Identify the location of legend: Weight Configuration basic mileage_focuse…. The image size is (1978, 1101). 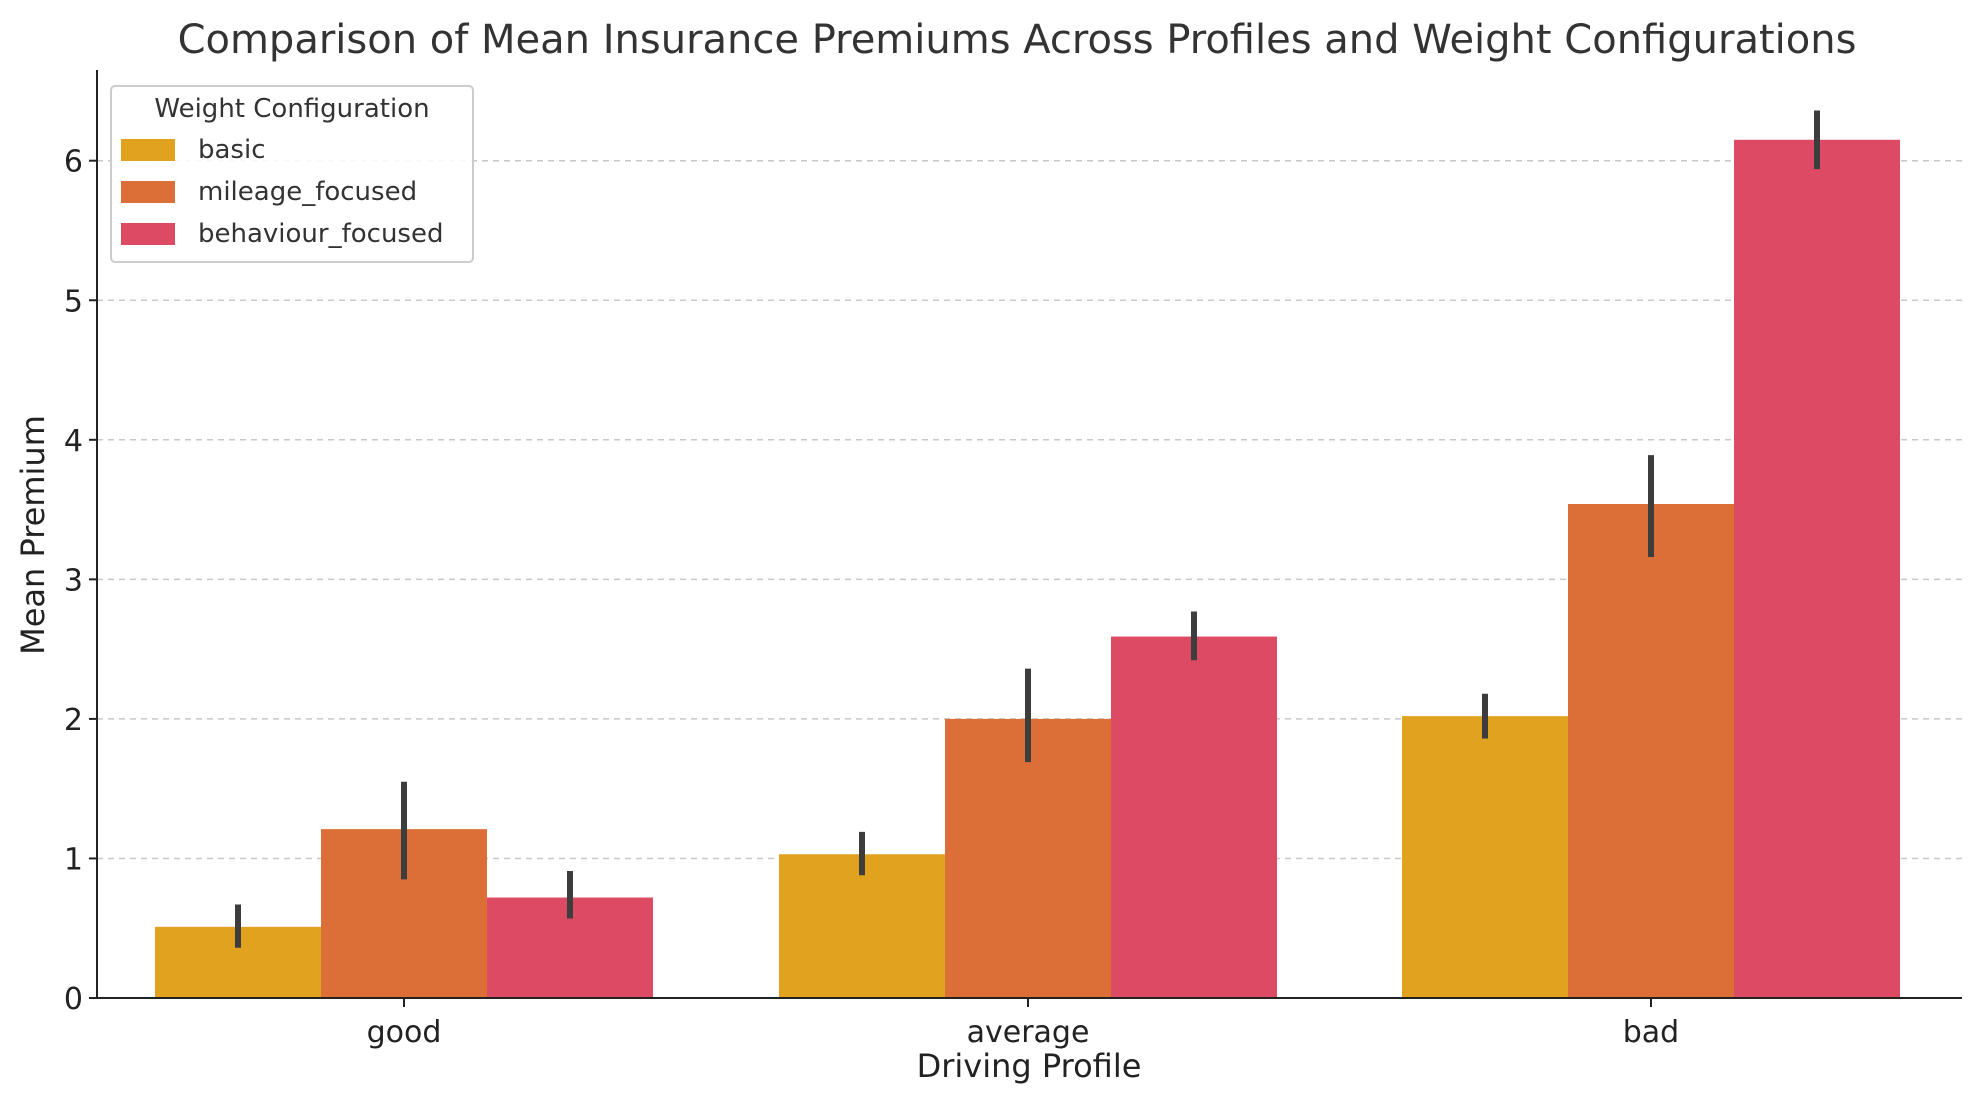
(292, 174).